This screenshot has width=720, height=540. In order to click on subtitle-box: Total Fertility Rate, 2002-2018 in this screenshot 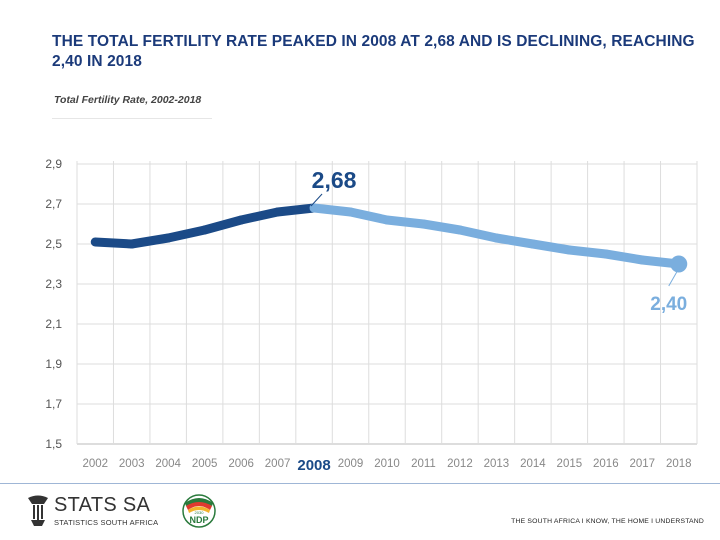, I will do `click(132, 102)`.